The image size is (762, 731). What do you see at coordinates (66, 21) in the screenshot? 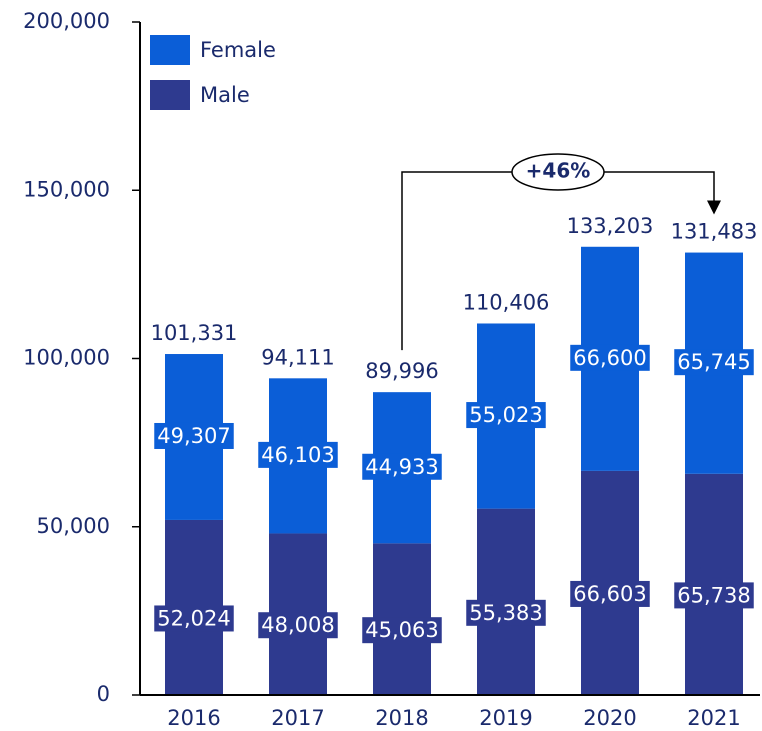
I see `y-tick-label: 200,000` at bounding box center [66, 21].